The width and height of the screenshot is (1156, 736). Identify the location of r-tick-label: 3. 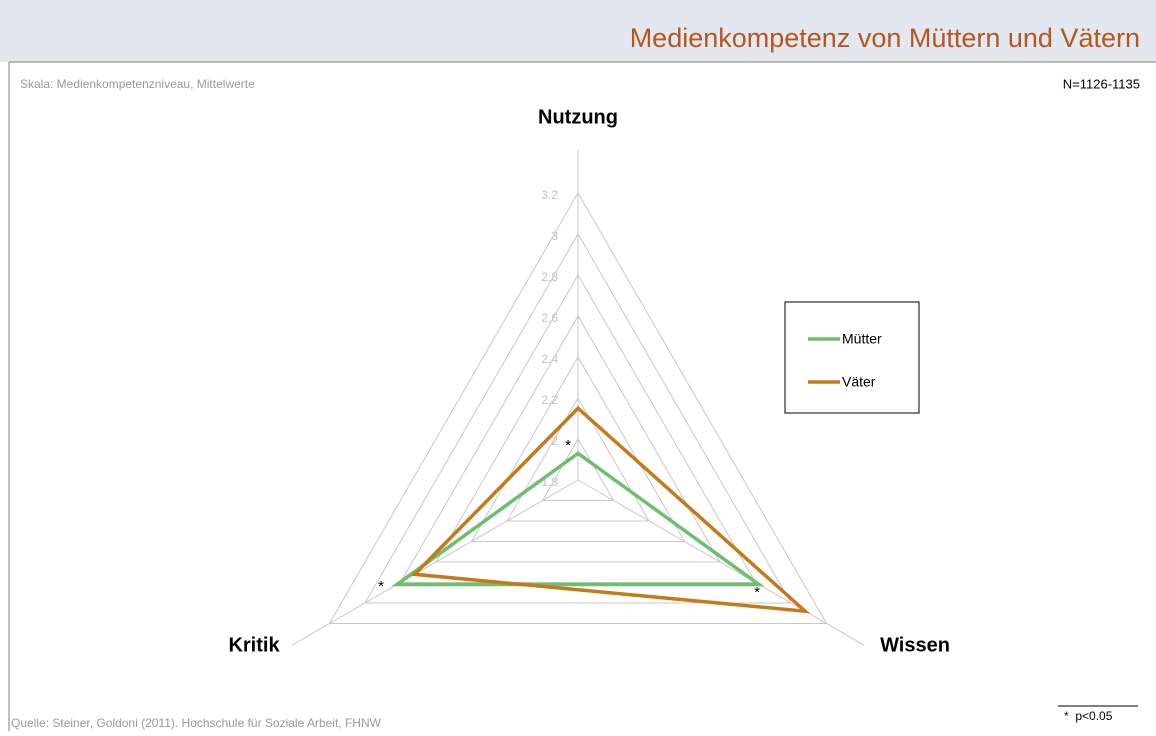
(554, 236).